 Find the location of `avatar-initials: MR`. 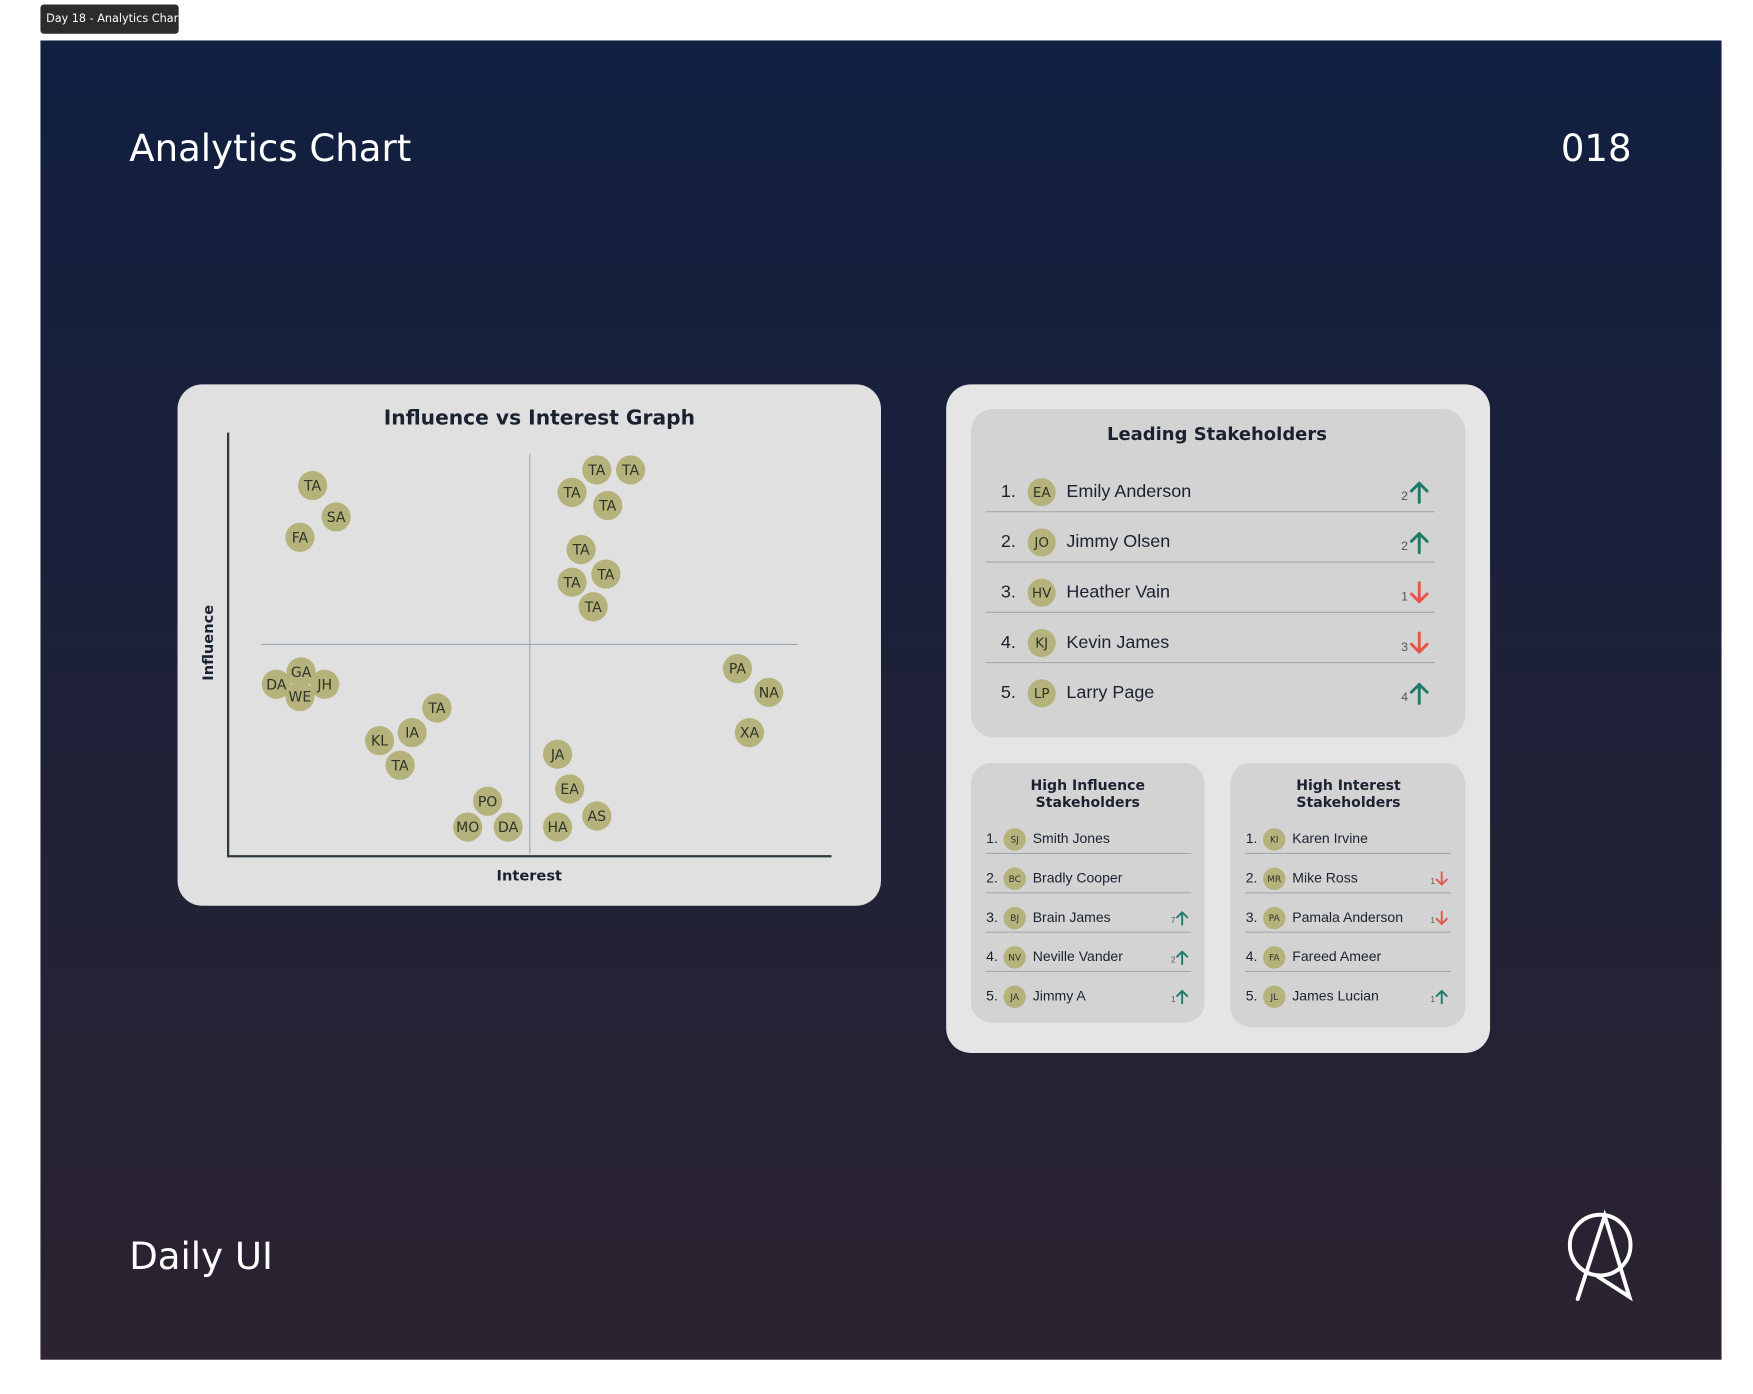

avatar-initials: MR is located at coordinates (1274, 880).